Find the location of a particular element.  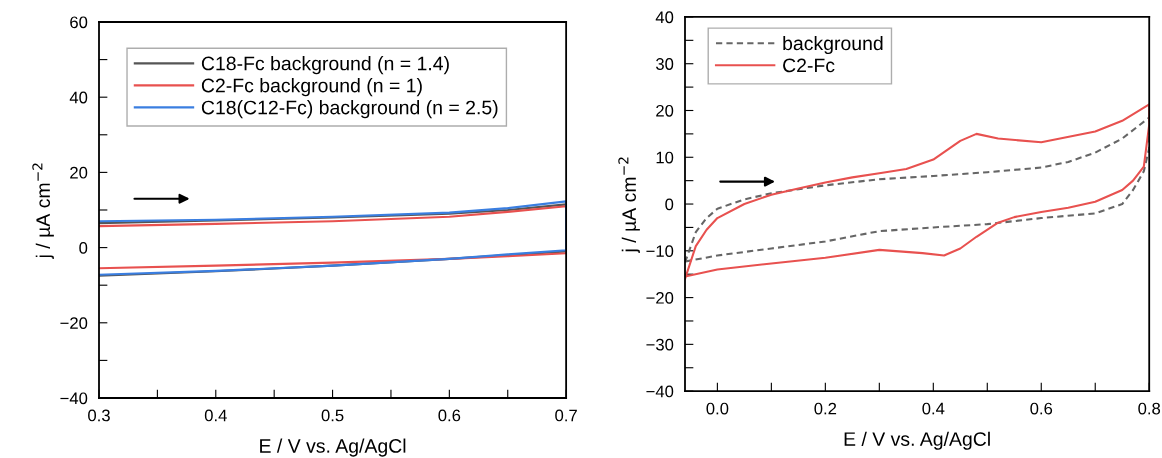

y-tick-label: −10 is located at coordinates (660, 251).